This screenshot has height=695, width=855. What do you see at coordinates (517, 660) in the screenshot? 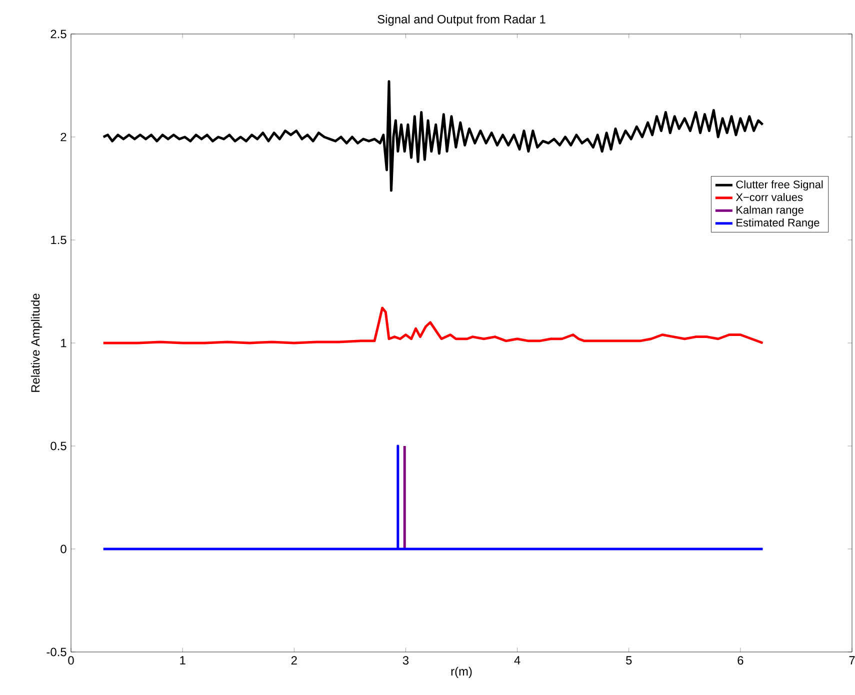
I see `x-tick-label: 4` at bounding box center [517, 660].